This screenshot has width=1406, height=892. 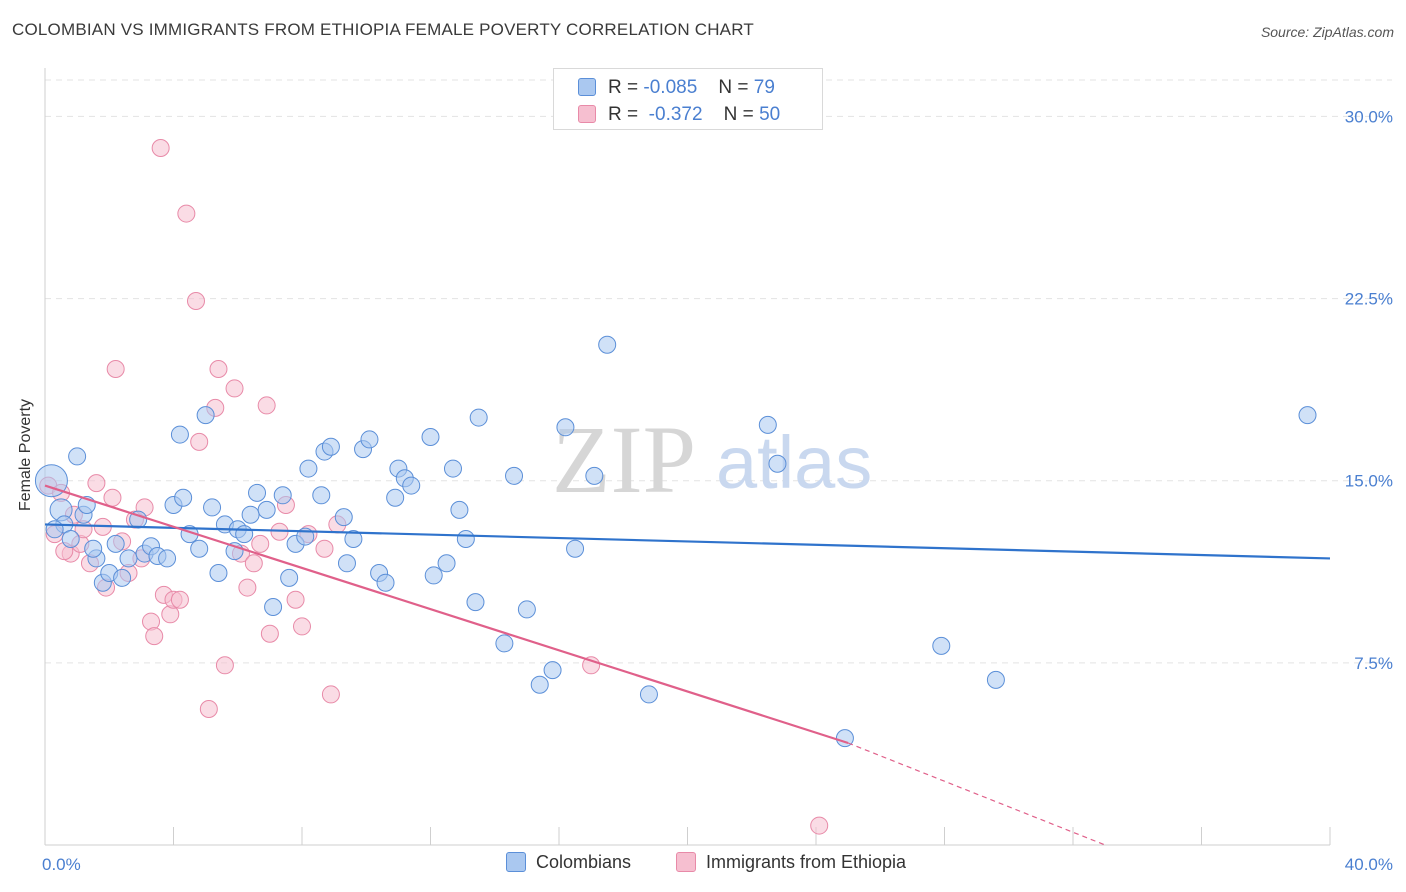 I want to click on bottom-legend-label: Colombians, so click(x=584, y=862).